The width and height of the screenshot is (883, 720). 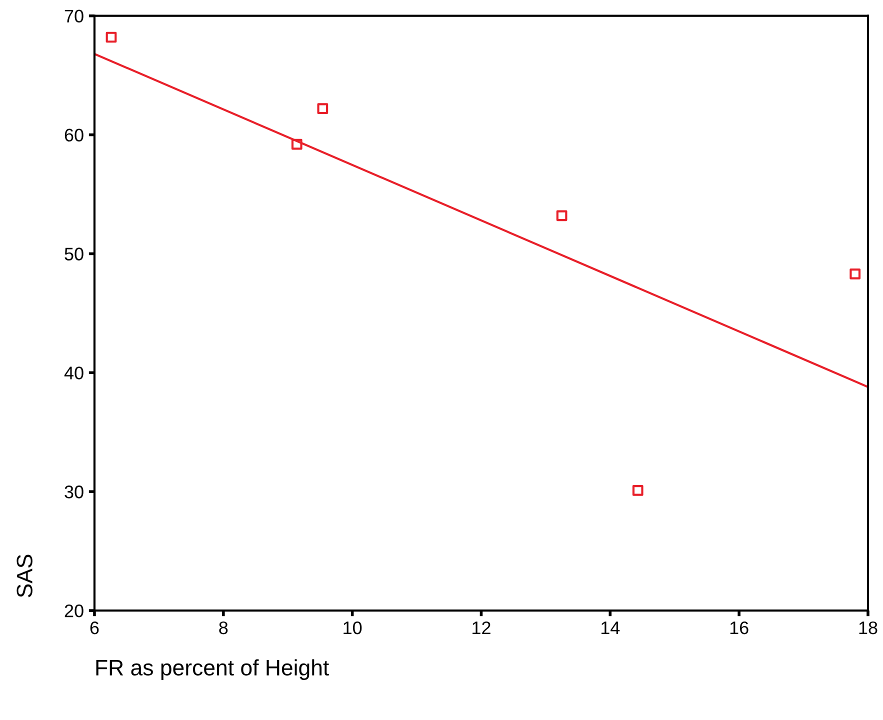 What do you see at coordinates (610, 628) in the screenshot?
I see `x-tick-label: 14` at bounding box center [610, 628].